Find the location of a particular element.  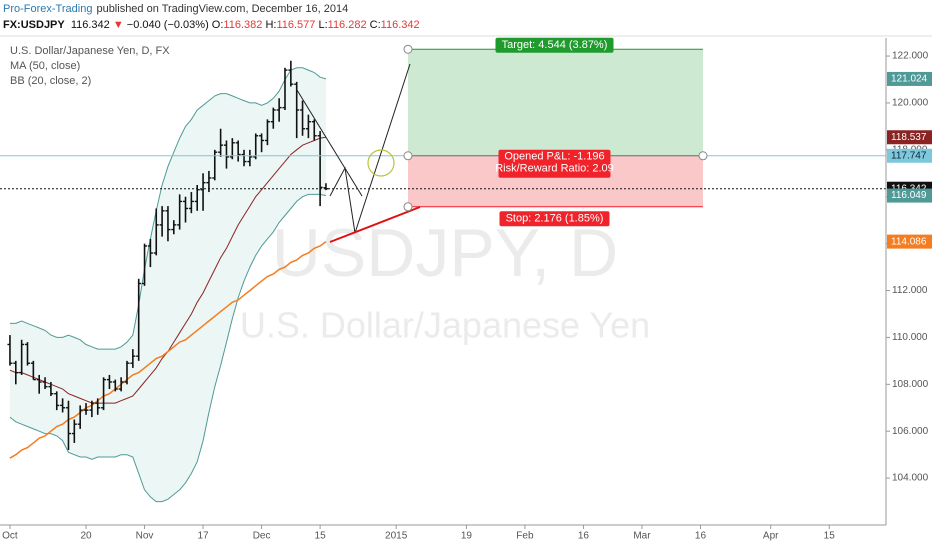

y-tick-label: 106.000 is located at coordinates (910, 431).